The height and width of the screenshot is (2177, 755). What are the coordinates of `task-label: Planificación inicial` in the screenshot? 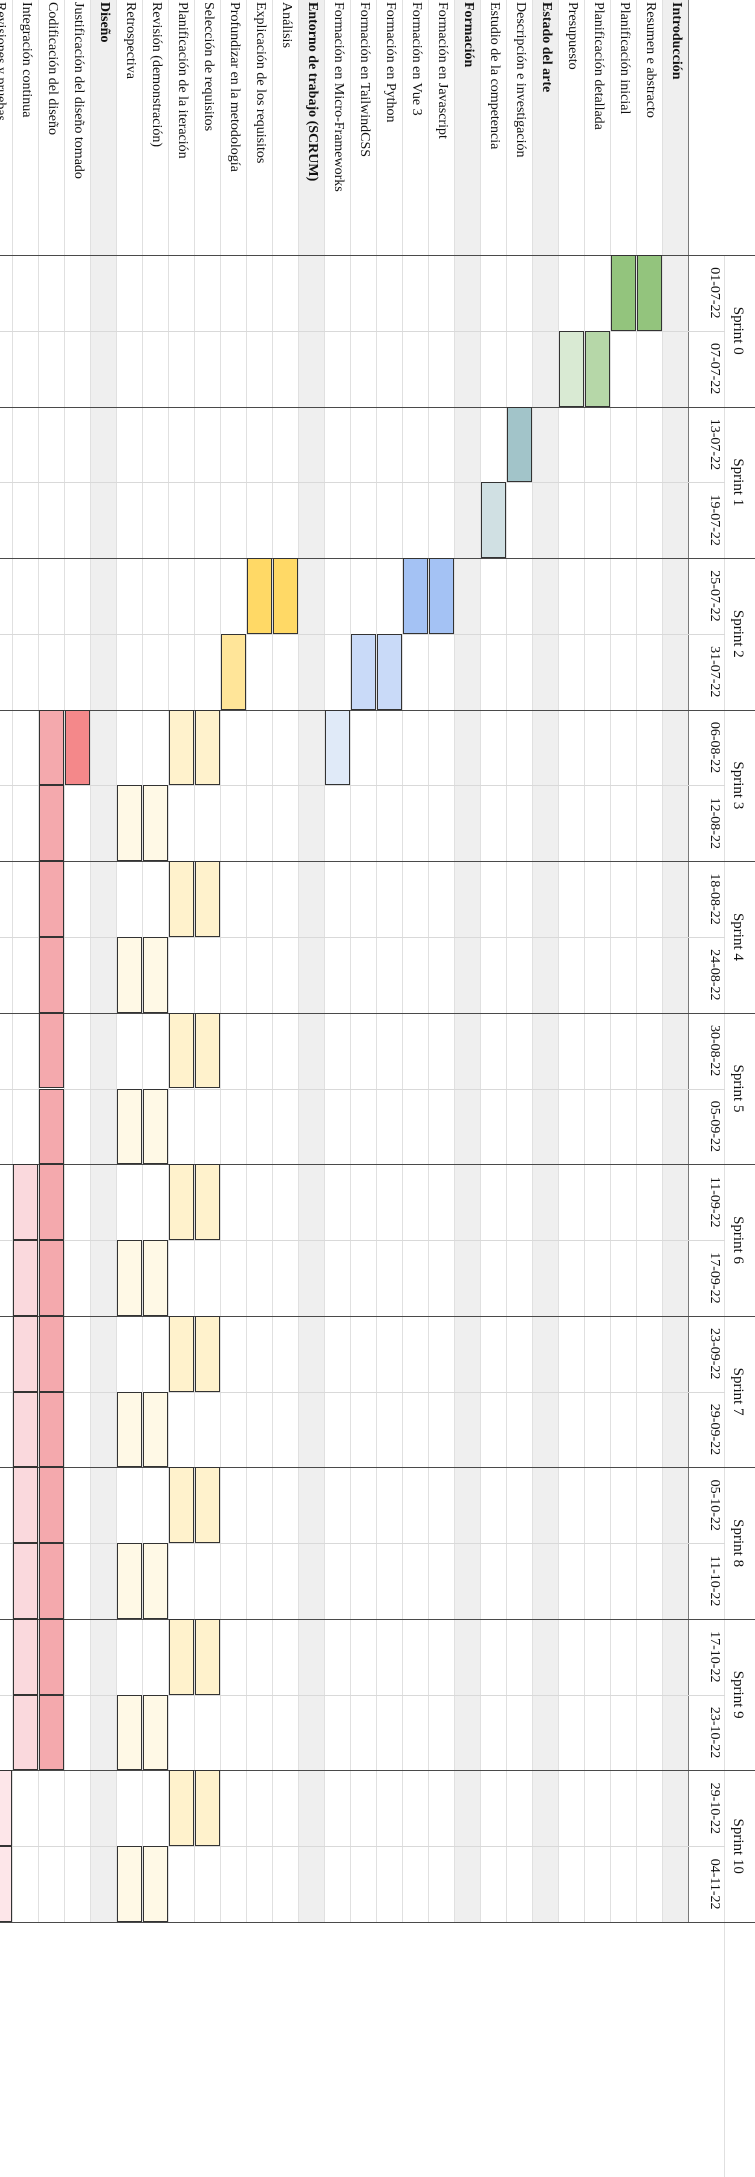 It's located at (624, 58).